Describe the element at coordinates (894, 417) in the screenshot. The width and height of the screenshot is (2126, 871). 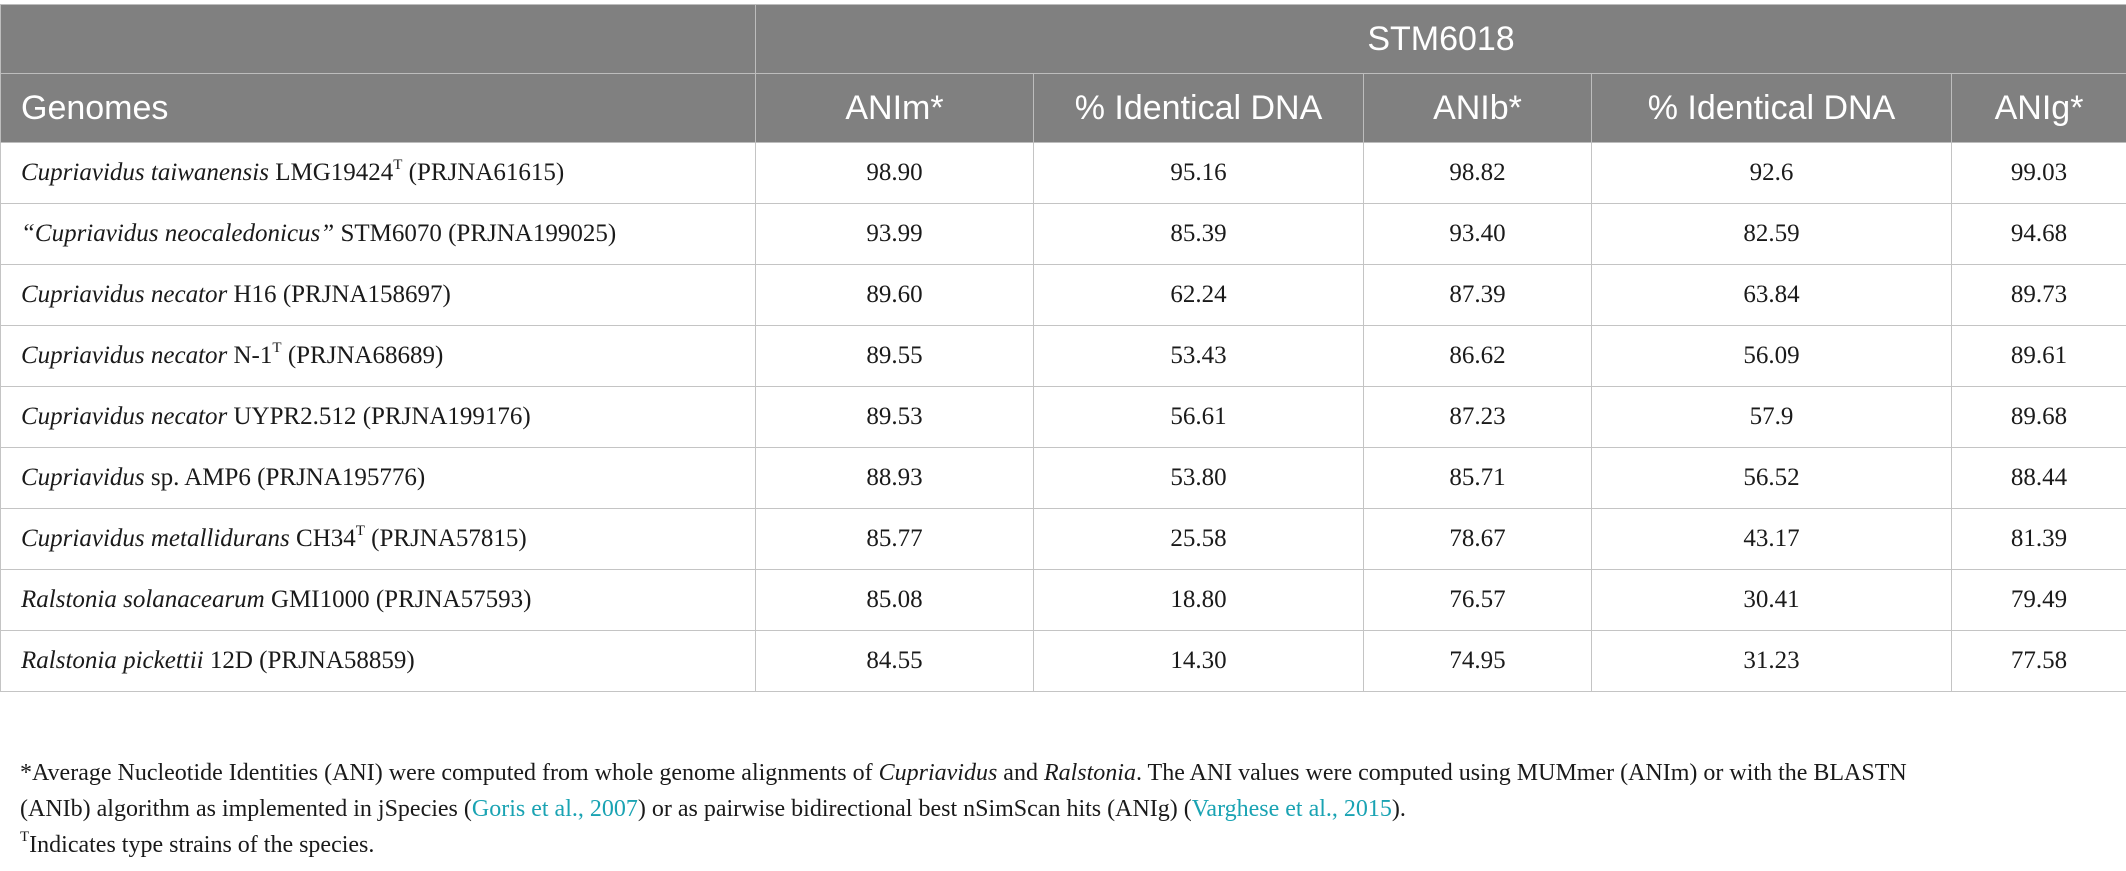
I see `anim-value: 89.53` at that location.